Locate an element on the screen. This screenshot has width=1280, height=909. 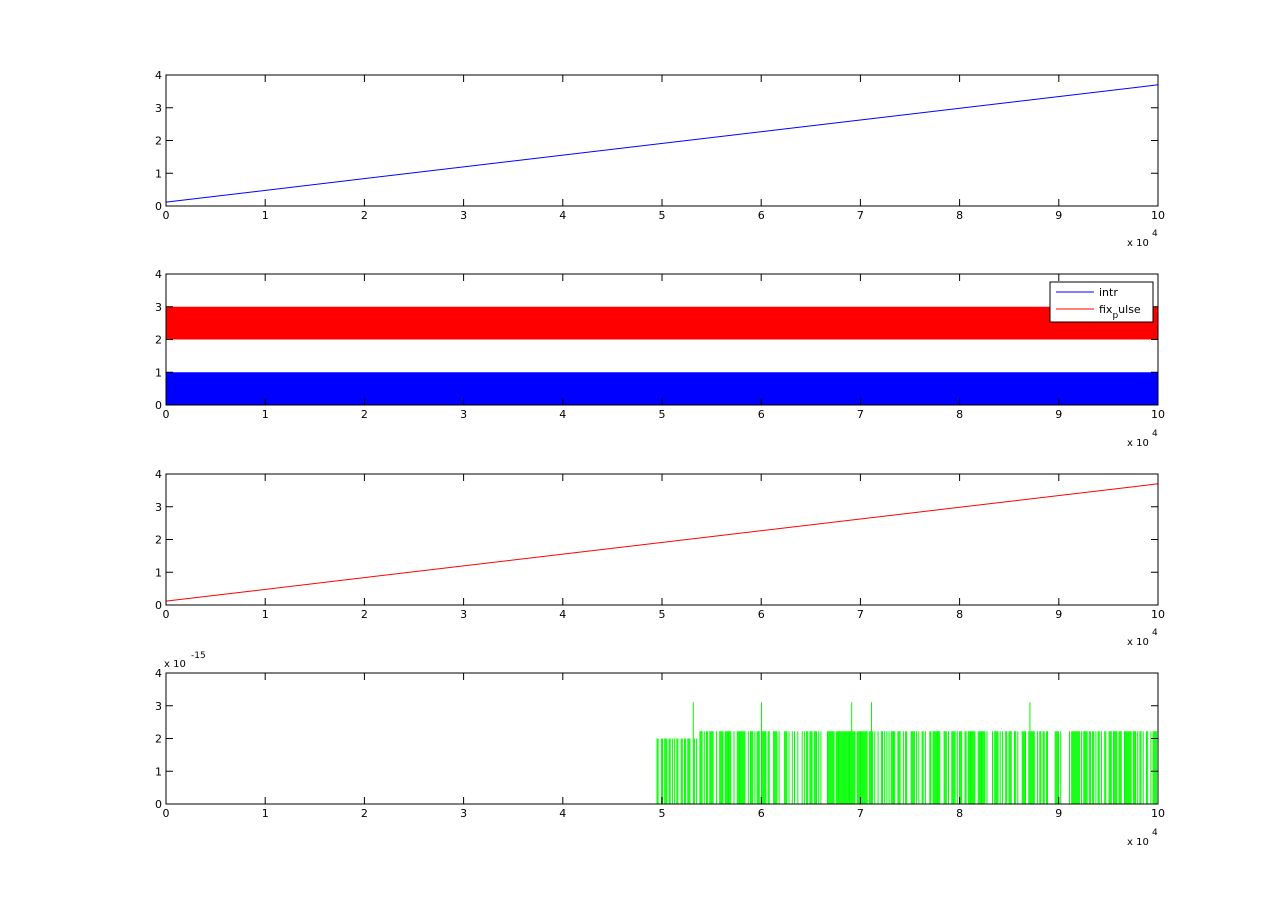
subplot-4-ticks: 0 1 2 3 4 5 6 7 8 9 10 0 1 2 3 4 is located at coordinates (660, 743).